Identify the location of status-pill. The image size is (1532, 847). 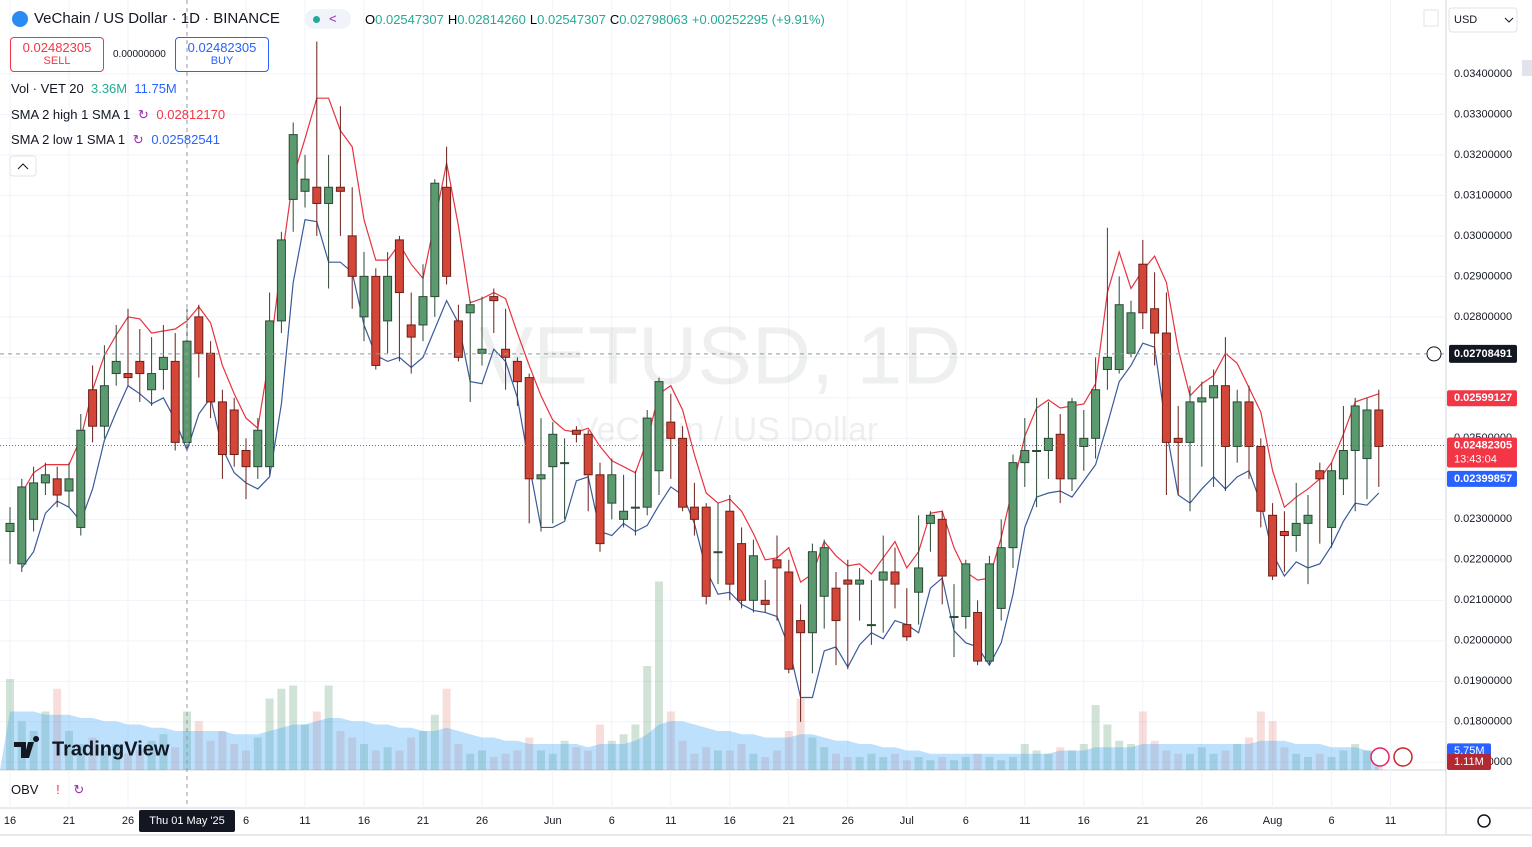
(328, 19).